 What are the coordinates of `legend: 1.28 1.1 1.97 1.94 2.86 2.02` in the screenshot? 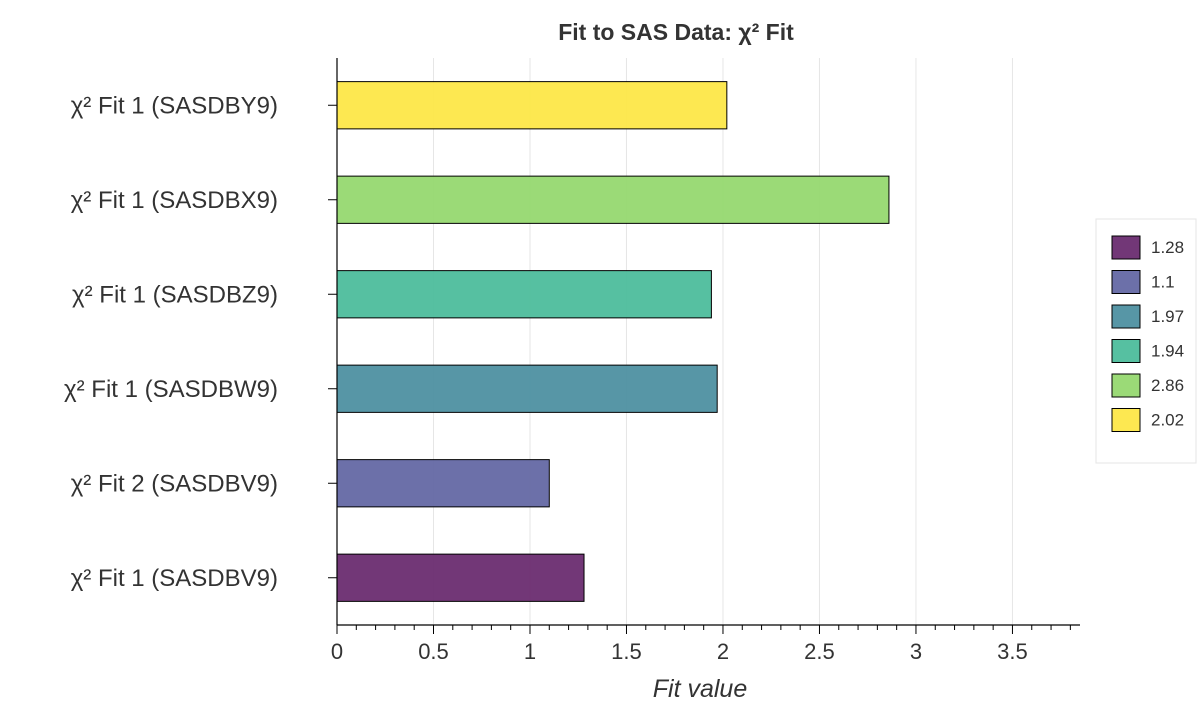 It's located at (1146, 341).